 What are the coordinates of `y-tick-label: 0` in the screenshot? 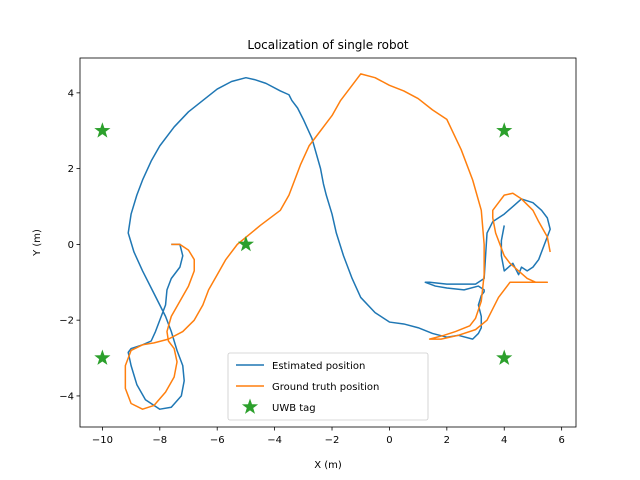 It's located at (71, 245).